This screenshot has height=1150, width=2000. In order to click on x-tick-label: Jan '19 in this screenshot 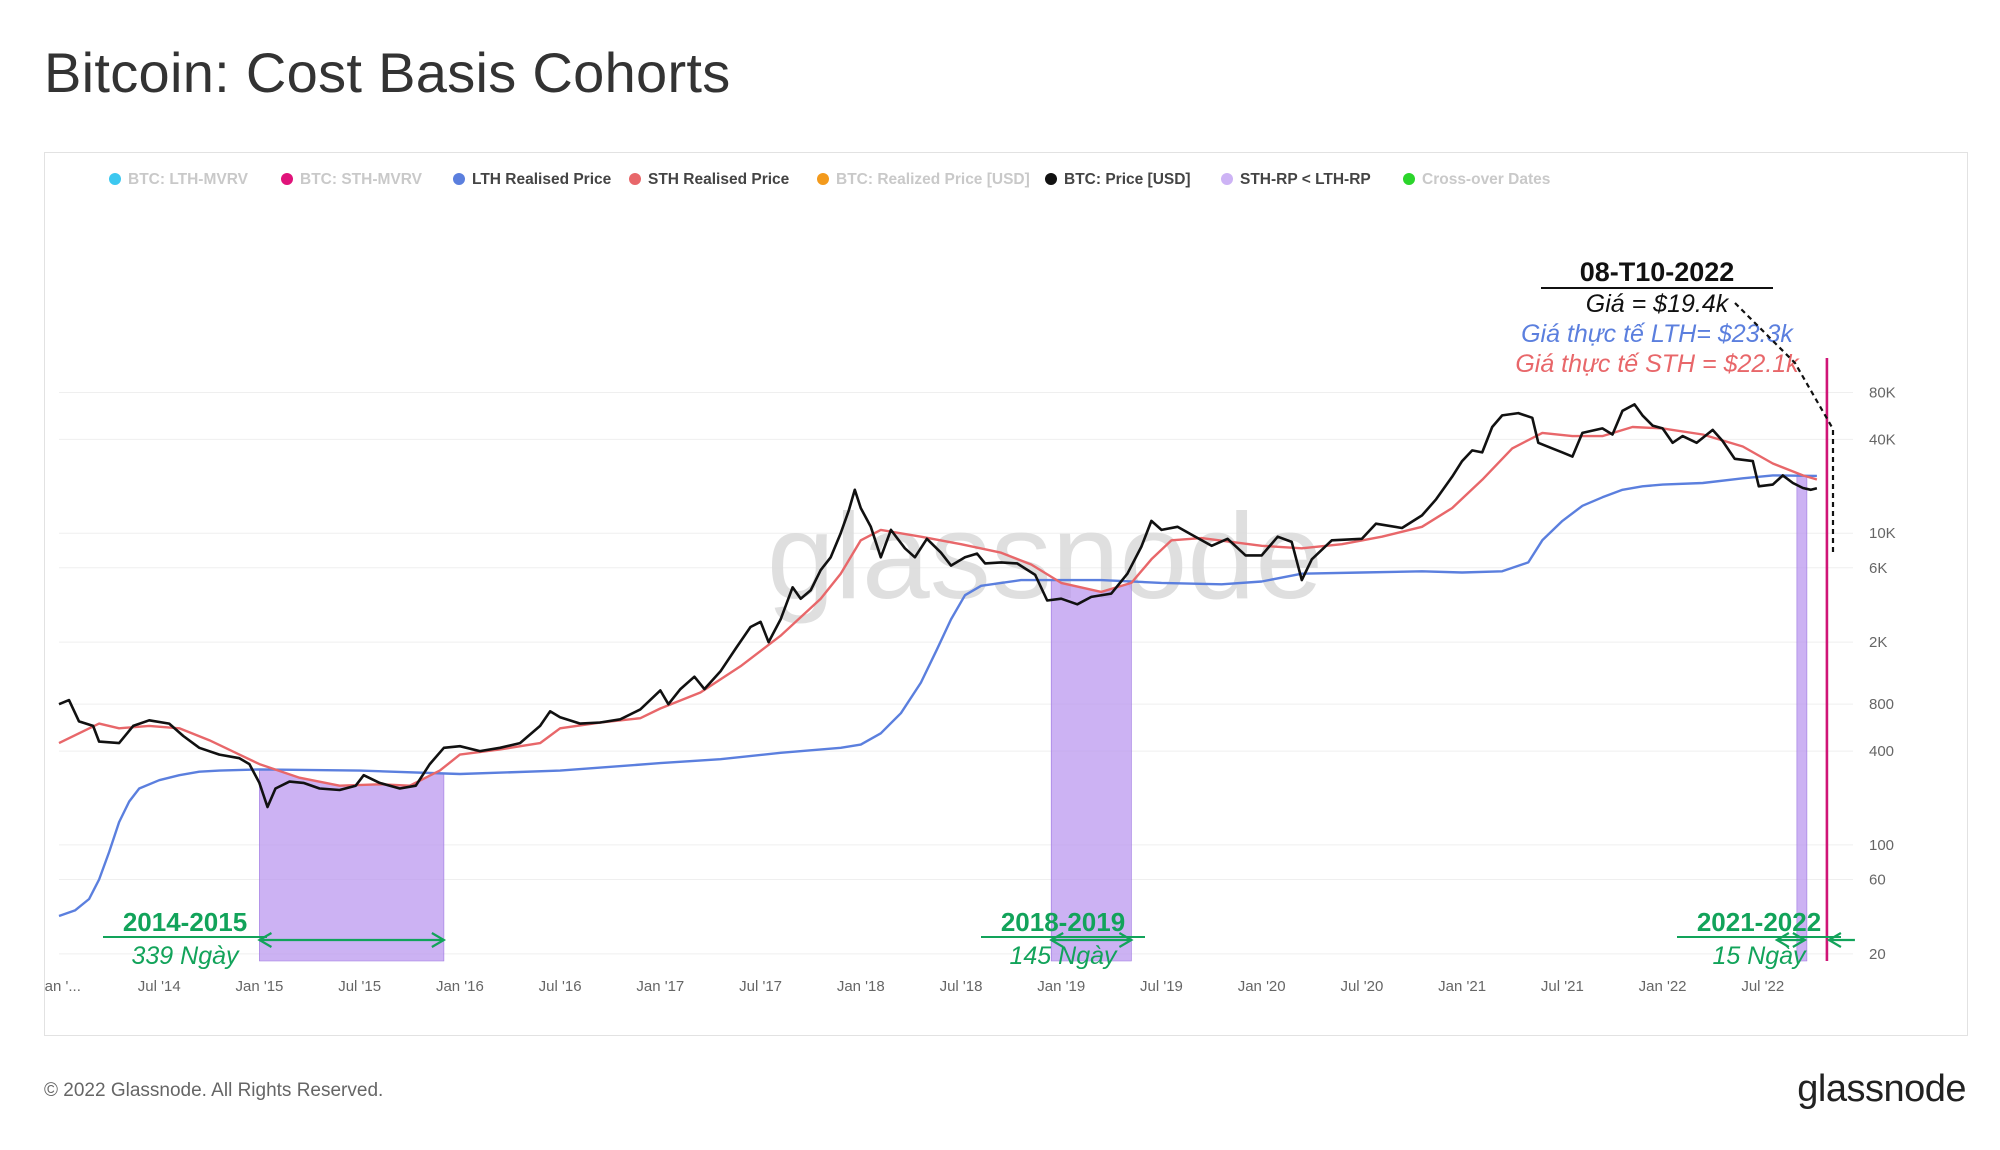, I will do `click(1061, 986)`.